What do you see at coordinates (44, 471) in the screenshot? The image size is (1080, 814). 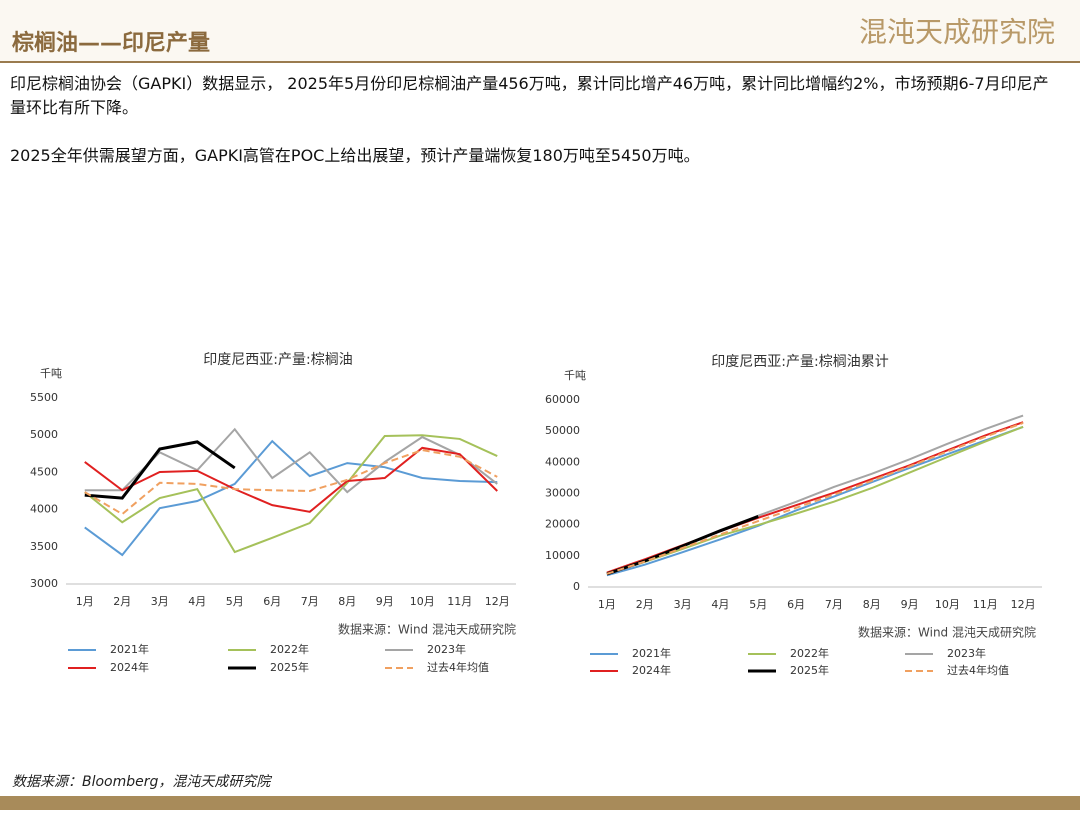 I see `y-tick-label: 4500` at bounding box center [44, 471].